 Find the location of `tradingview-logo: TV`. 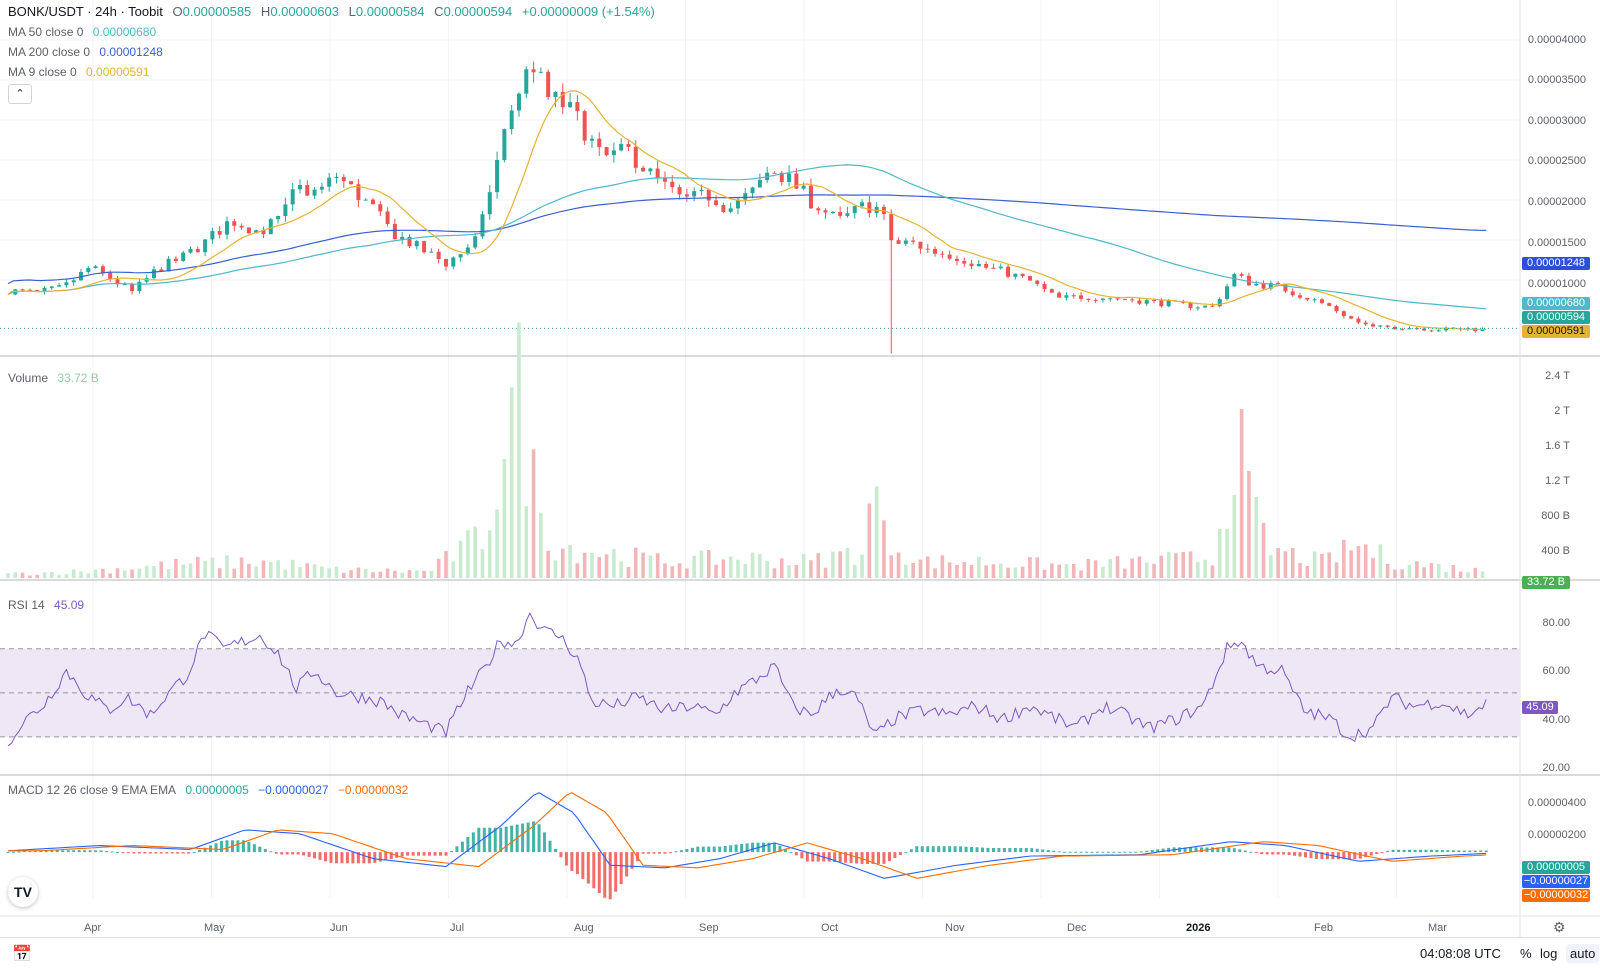

tradingview-logo: TV is located at coordinates (23, 892).